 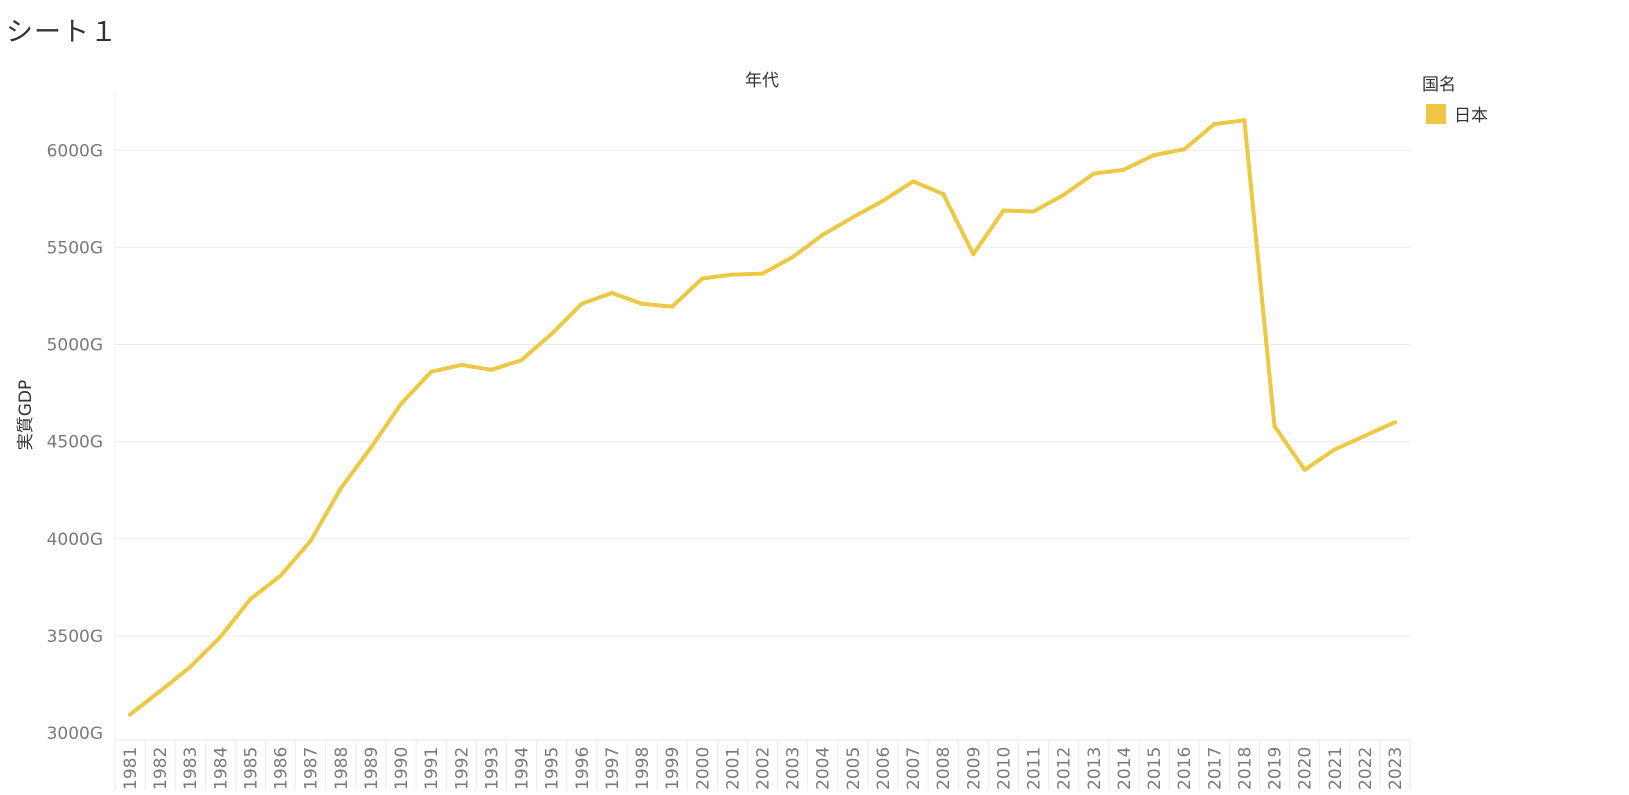 What do you see at coordinates (824, 768) in the screenshot?
I see `x-tick-label: 2004` at bounding box center [824, 768].